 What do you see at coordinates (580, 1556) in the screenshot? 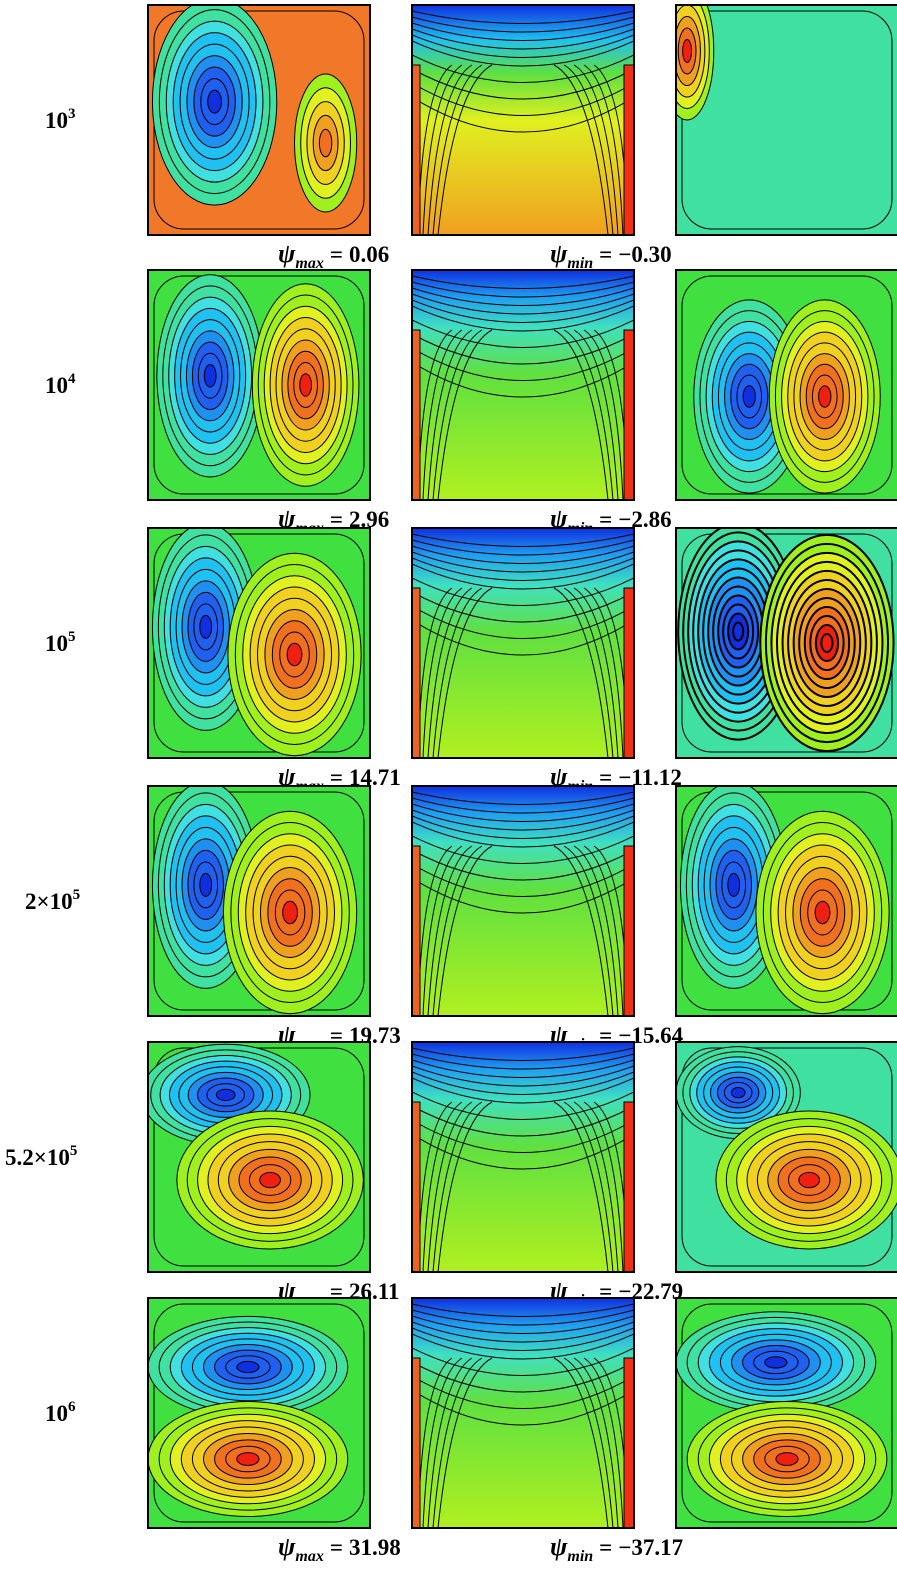
I see `psi-subscript: min` at bounding box center [580, 1556].